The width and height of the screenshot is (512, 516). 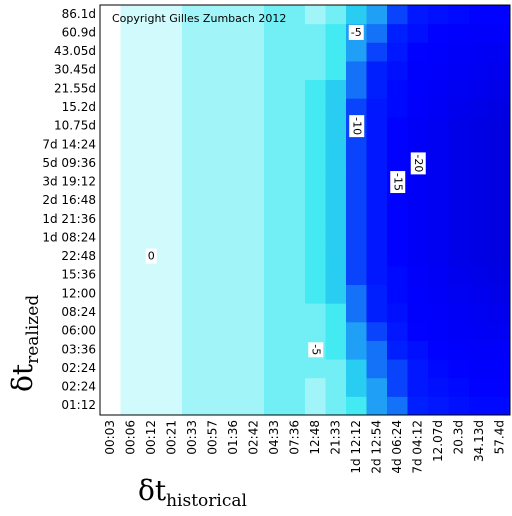 What do you see at coordinates (151, 256) in the screenshot?
I see `contour-label: 0` at bounding box center [151, 256].